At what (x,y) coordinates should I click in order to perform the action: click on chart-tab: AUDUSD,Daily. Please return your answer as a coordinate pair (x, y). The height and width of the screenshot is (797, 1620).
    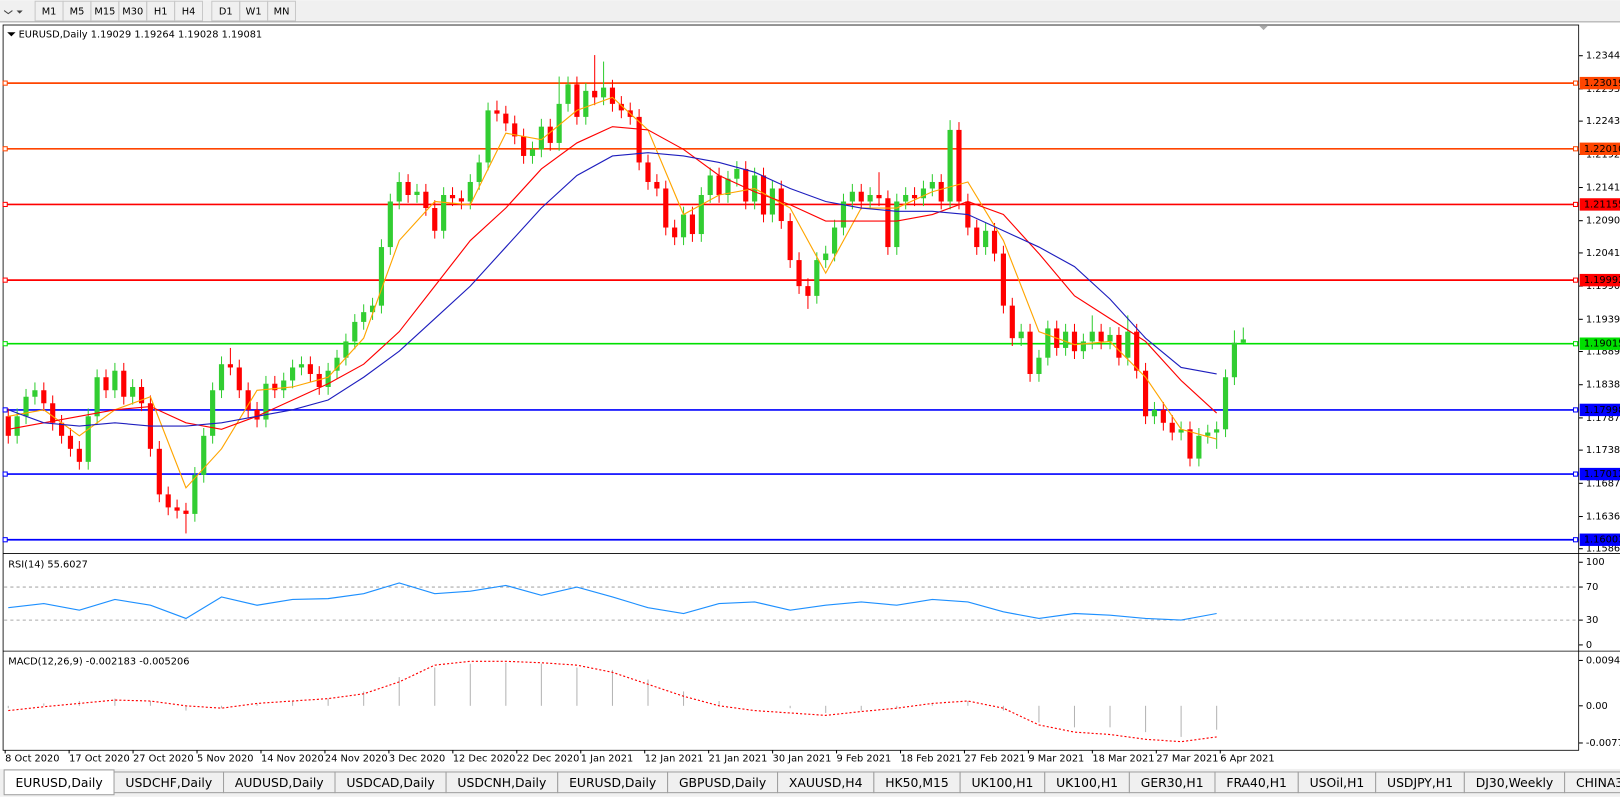
    Looking at the image, I should click on (279, 782).